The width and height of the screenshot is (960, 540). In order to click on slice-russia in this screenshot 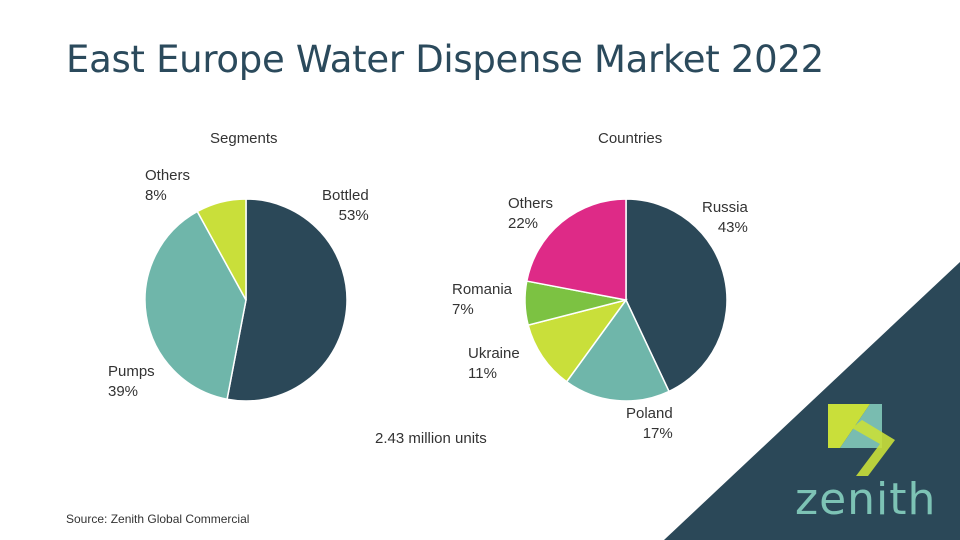, I will do `click(676, 295)`.